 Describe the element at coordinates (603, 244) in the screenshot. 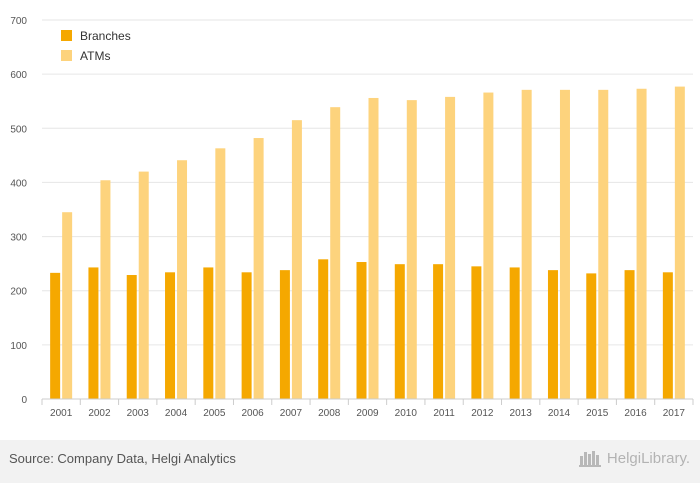

I see `bar-atms-2015` at that location.